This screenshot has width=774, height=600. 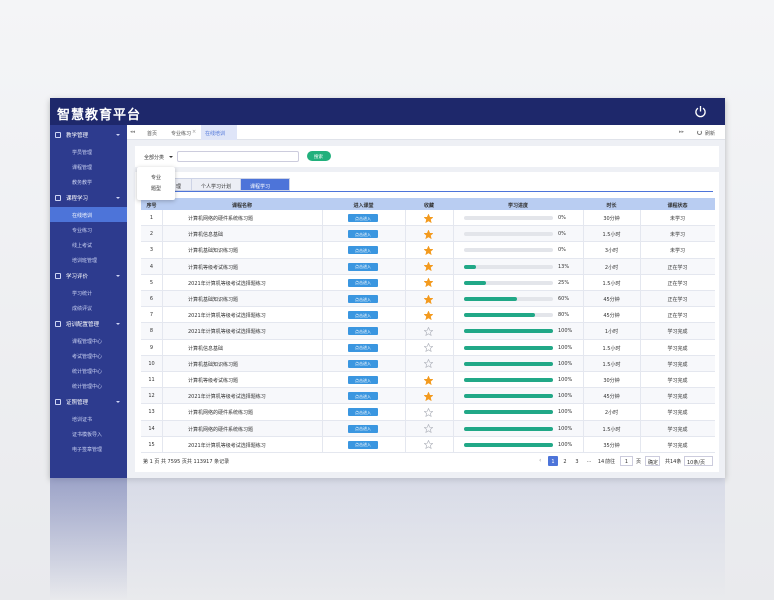 I want to click on column-header: 进入课堂, so click(x=363, y=205).